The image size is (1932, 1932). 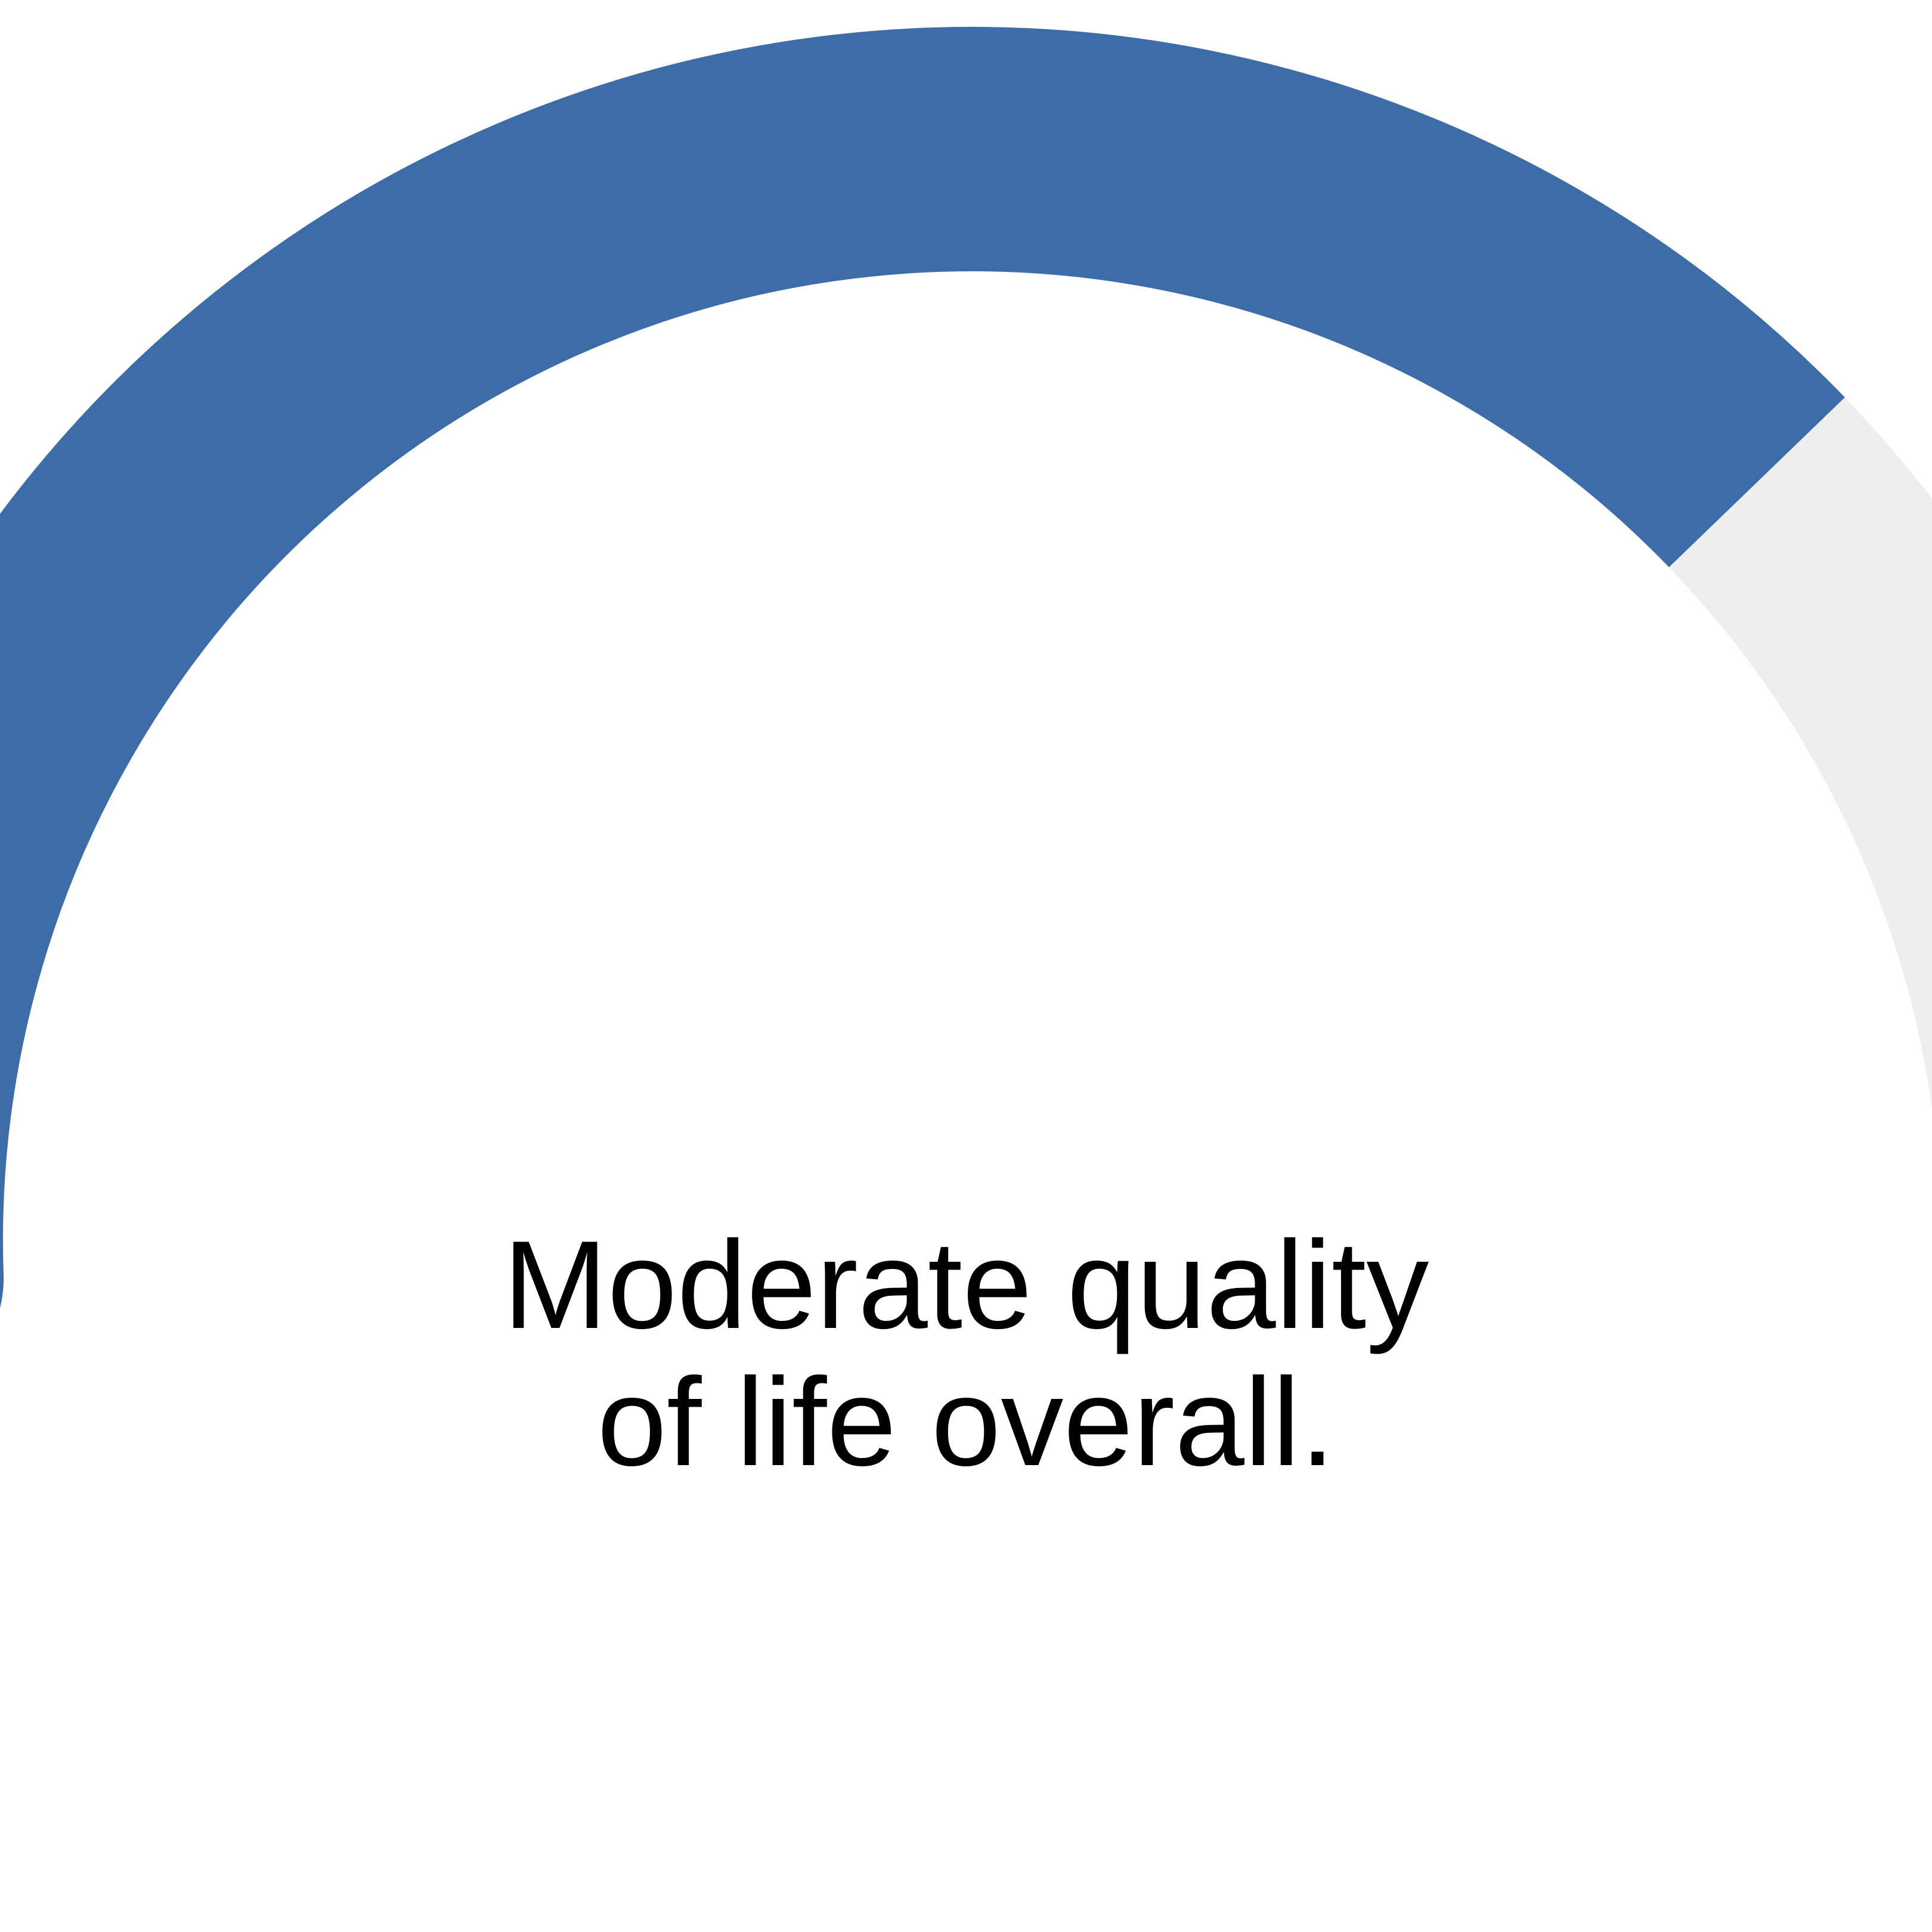 What do you see at coordinates (966, 1285) in the screenshot?
I see `gauge-label-line-1: Moderate quality` at bounding box center [966, 1285].